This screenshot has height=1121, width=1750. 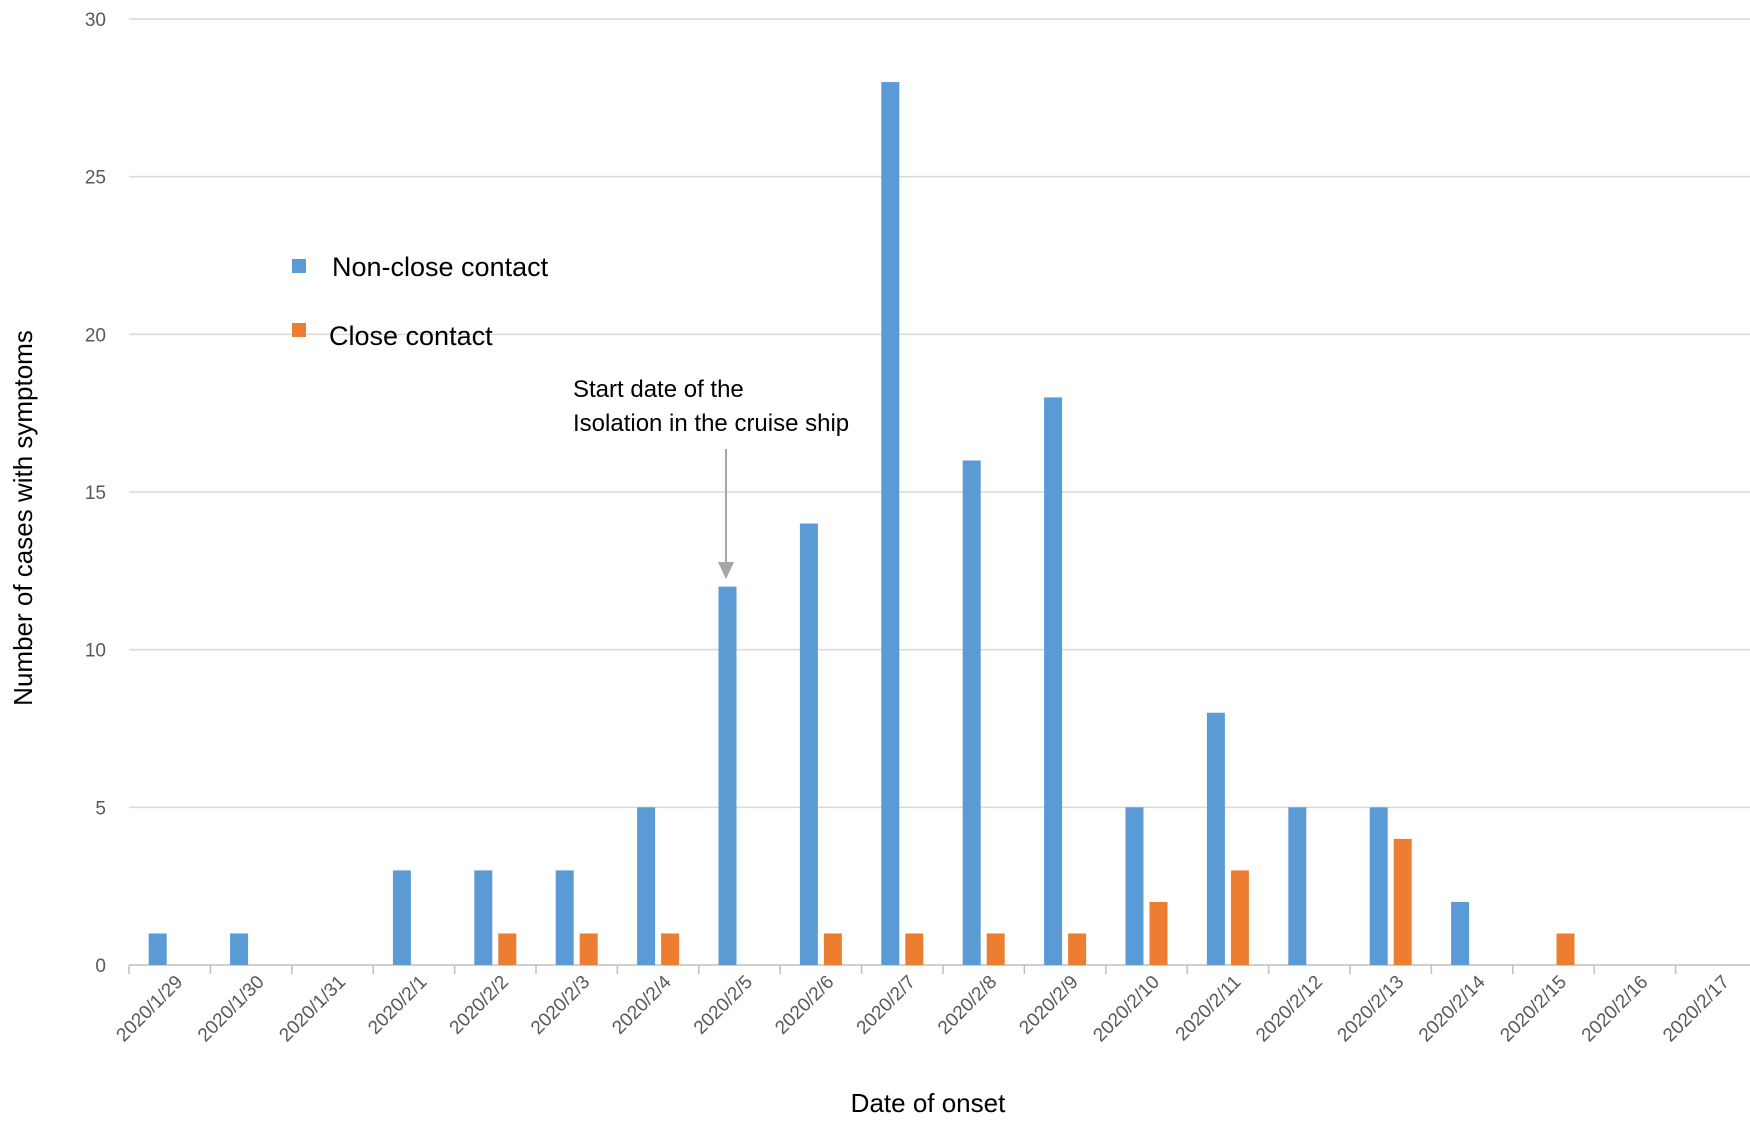 What do you see at coordinates (1048, 1005) in the screenshot?
I see `x-tick-label: 2020/2/9` at bounding box center [1048, 1005].